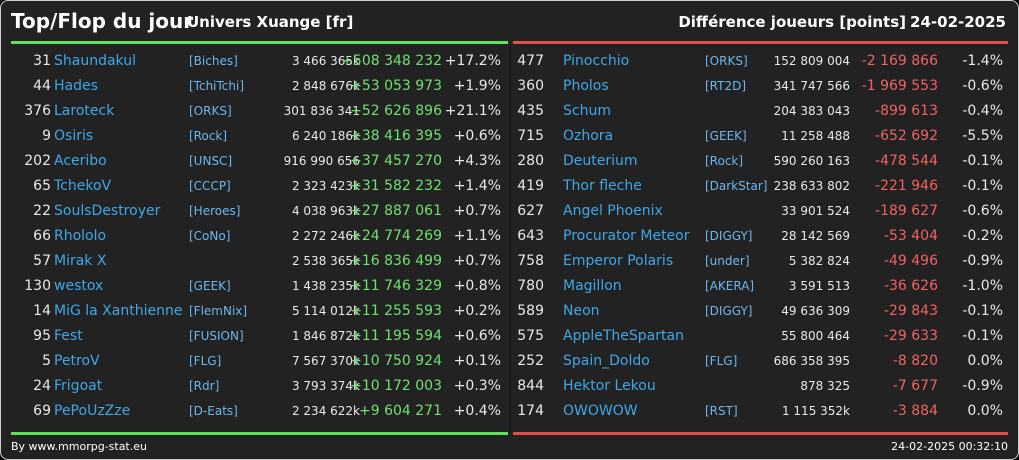 The width and height of the screenshot is (1019, 460). I want to click on difference-cell: +9 604 271, so click(400, 411).